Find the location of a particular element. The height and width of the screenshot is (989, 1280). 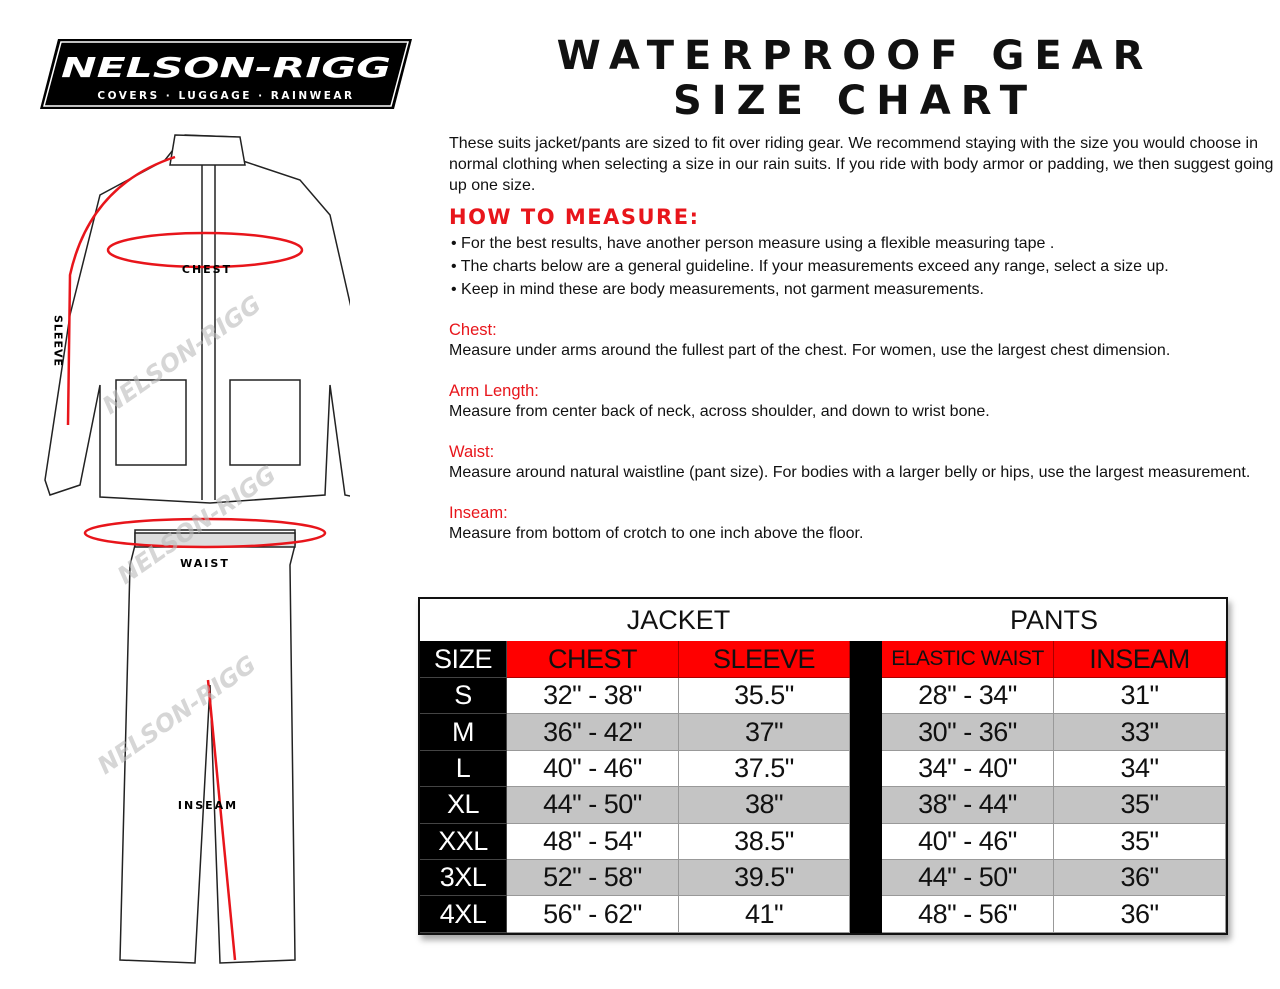

inseam-label: INSEAM is located at coordinates (208, 805).